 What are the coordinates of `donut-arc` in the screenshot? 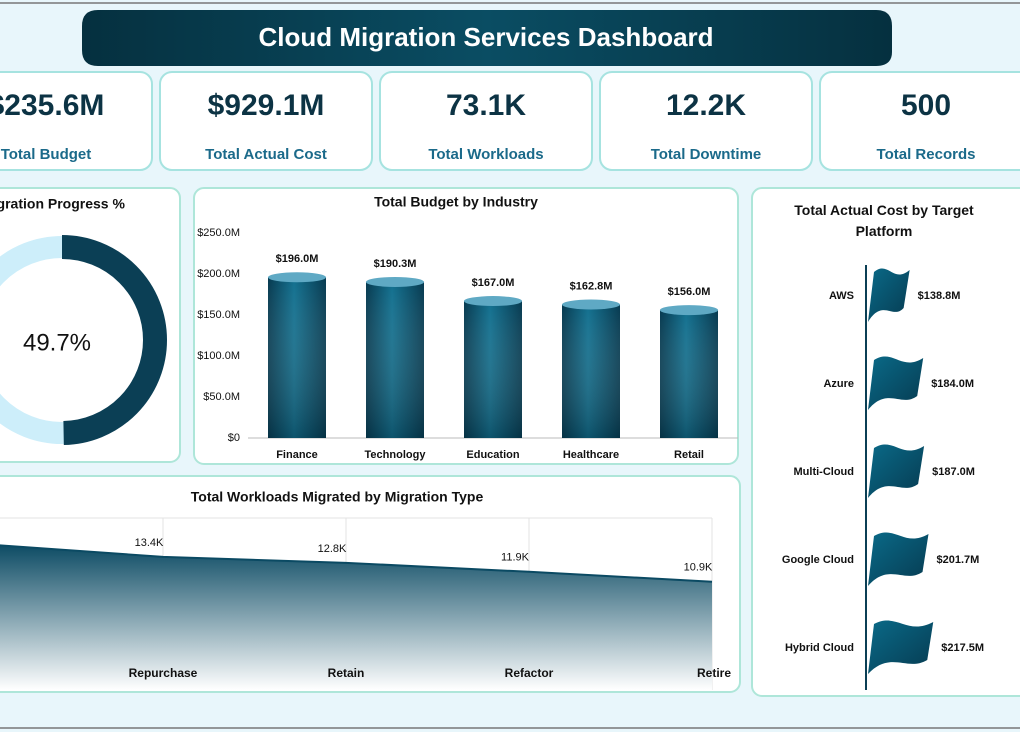 It's located at (83, 340).